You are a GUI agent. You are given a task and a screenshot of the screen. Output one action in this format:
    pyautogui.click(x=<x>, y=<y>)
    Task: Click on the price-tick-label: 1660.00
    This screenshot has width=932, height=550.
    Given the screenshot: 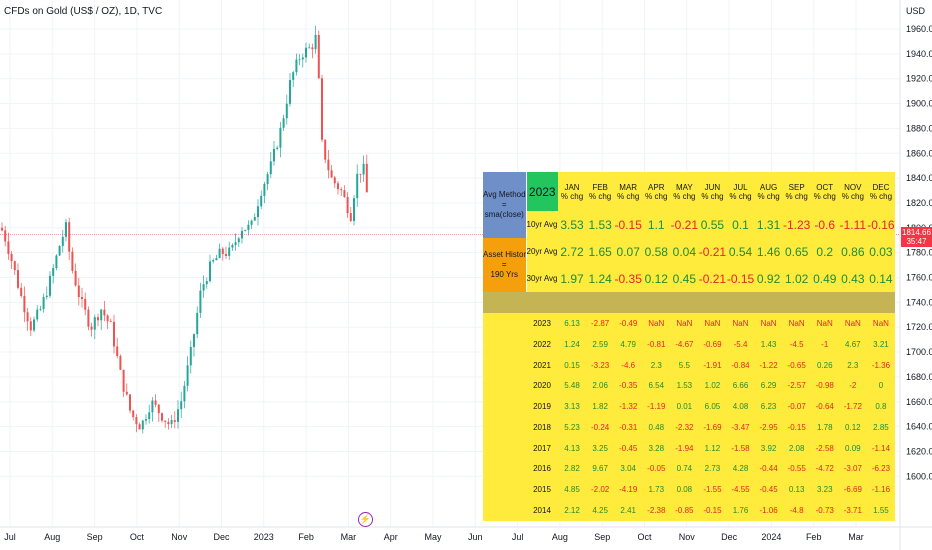 What is the action you would take?
    pyautogui.click(x=919, y=402)
    